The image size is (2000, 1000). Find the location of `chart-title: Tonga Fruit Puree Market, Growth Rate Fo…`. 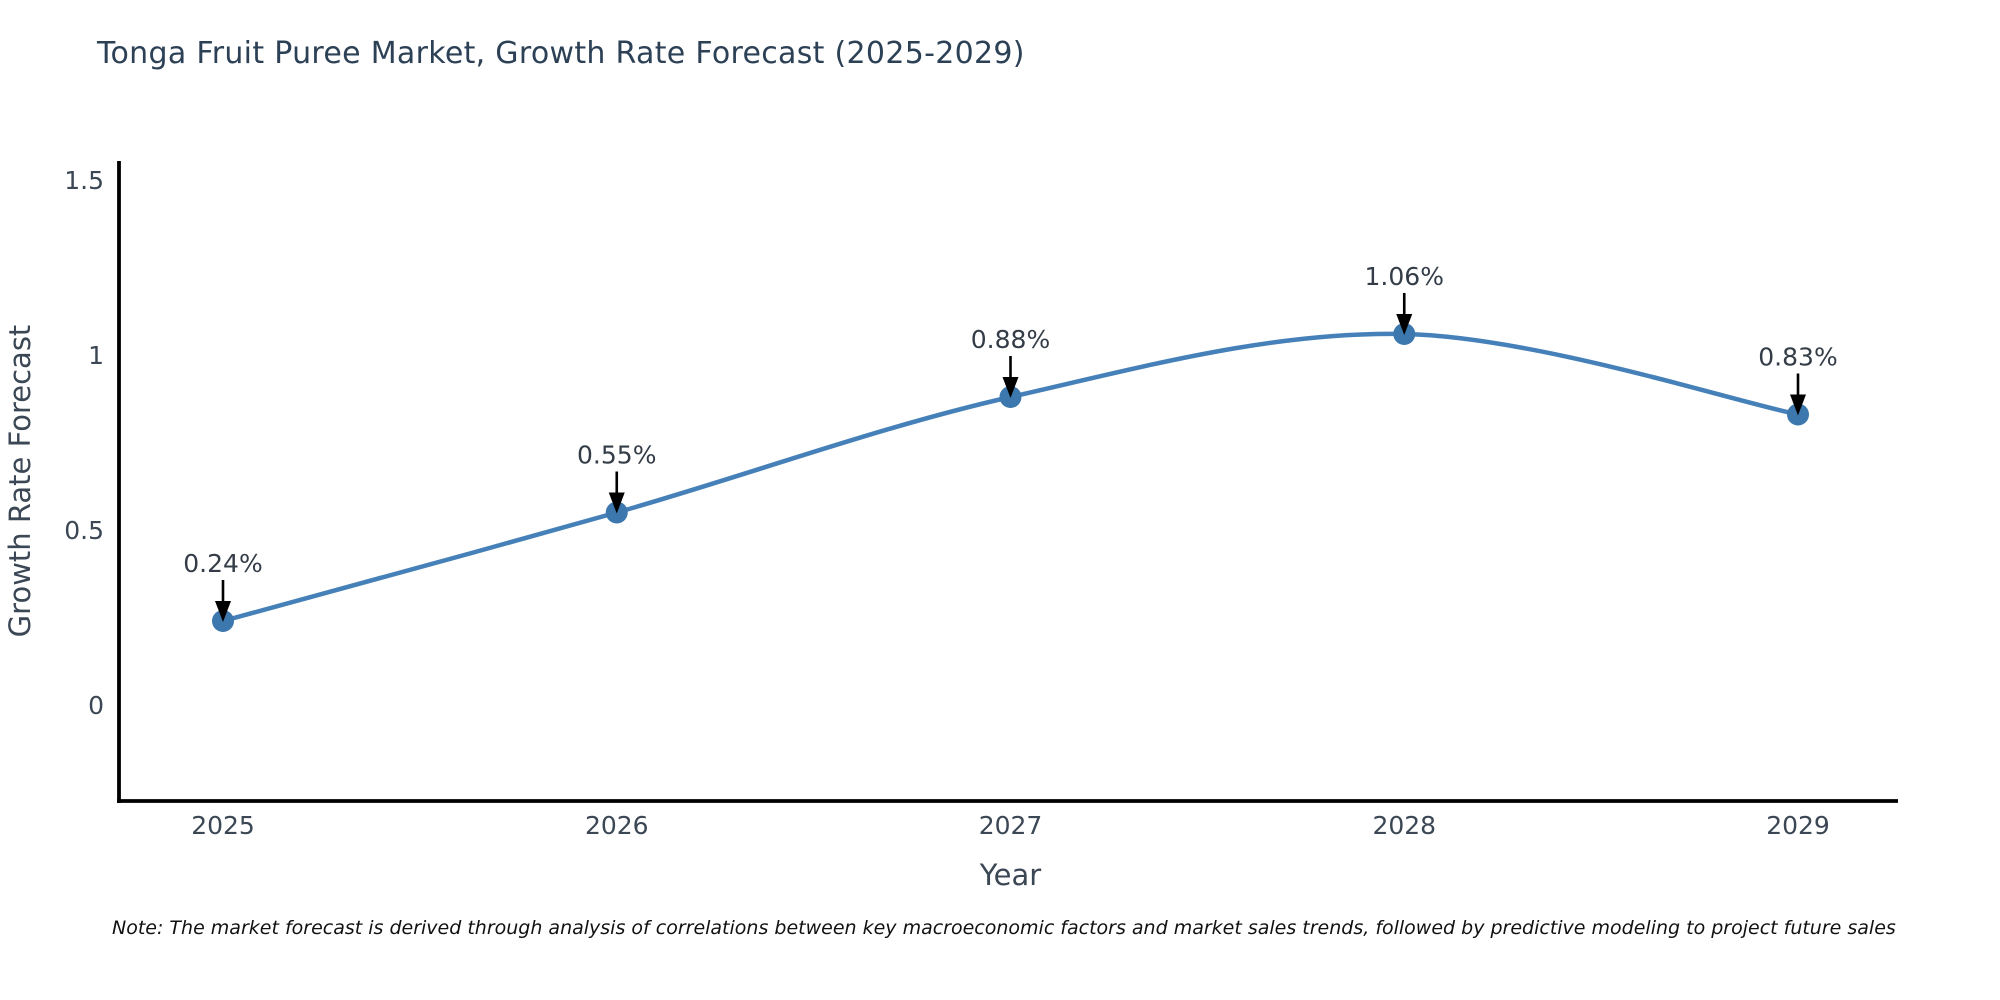

chart-title: Tonga Fruit Puree Market, Growth Rate Fo… is located at coordinates (561, 53).